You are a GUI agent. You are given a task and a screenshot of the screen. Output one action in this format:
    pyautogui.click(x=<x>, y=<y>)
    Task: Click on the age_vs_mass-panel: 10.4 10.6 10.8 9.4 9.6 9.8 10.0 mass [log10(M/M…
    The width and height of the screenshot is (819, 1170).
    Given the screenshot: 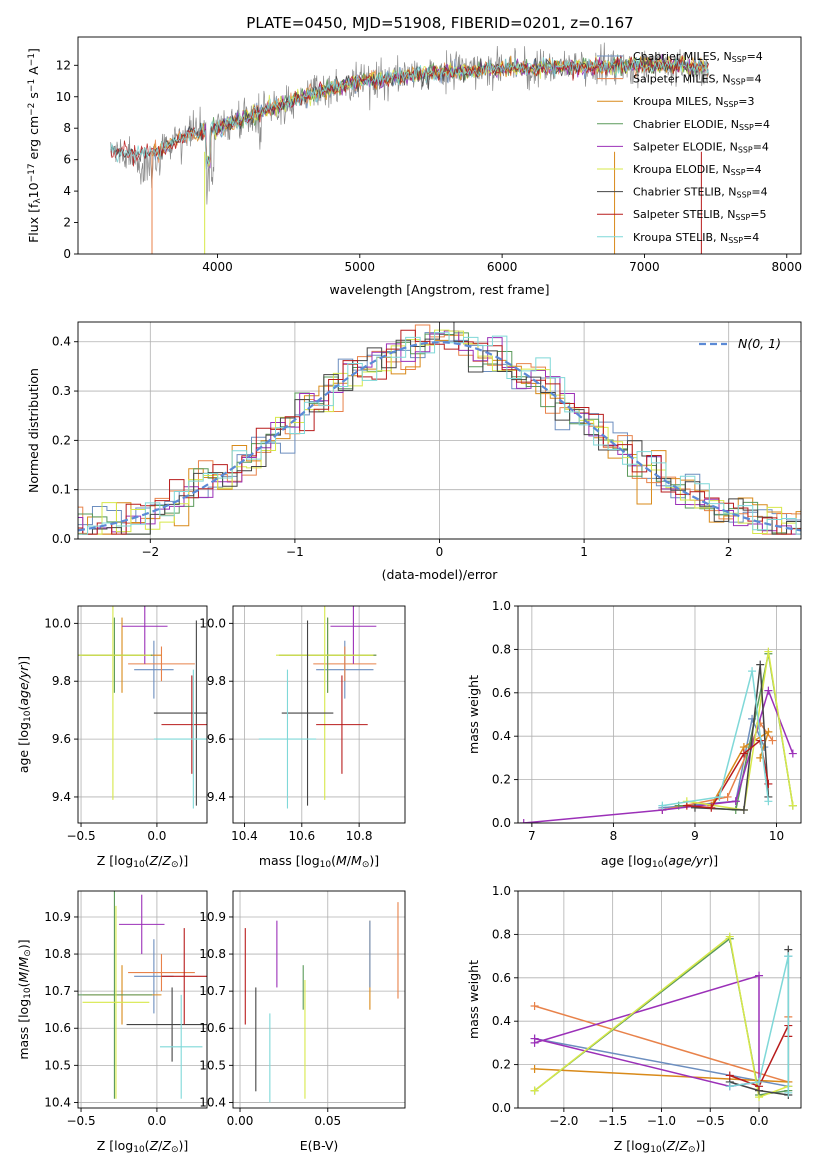 What is the action you would take?
    pyautogui.click(x=302, y=737)
    